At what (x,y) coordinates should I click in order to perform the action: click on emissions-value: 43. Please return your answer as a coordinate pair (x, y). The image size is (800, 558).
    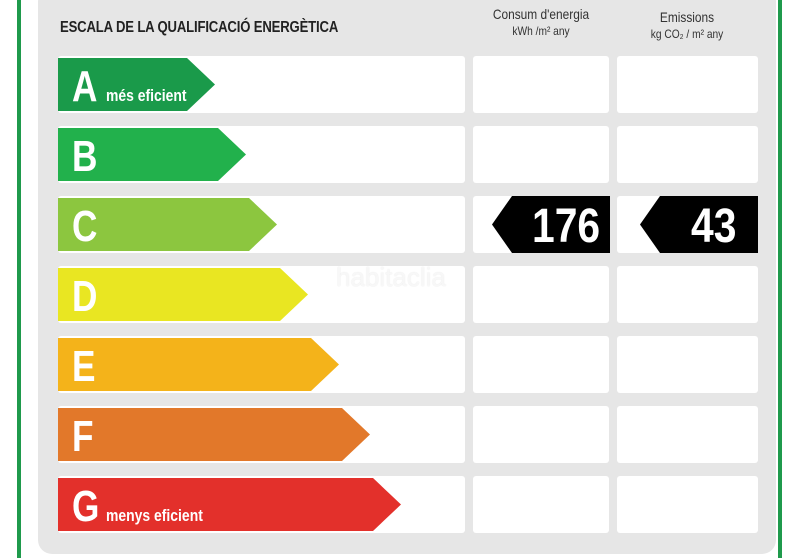
    Looking at the image, I should click on (713, 226).